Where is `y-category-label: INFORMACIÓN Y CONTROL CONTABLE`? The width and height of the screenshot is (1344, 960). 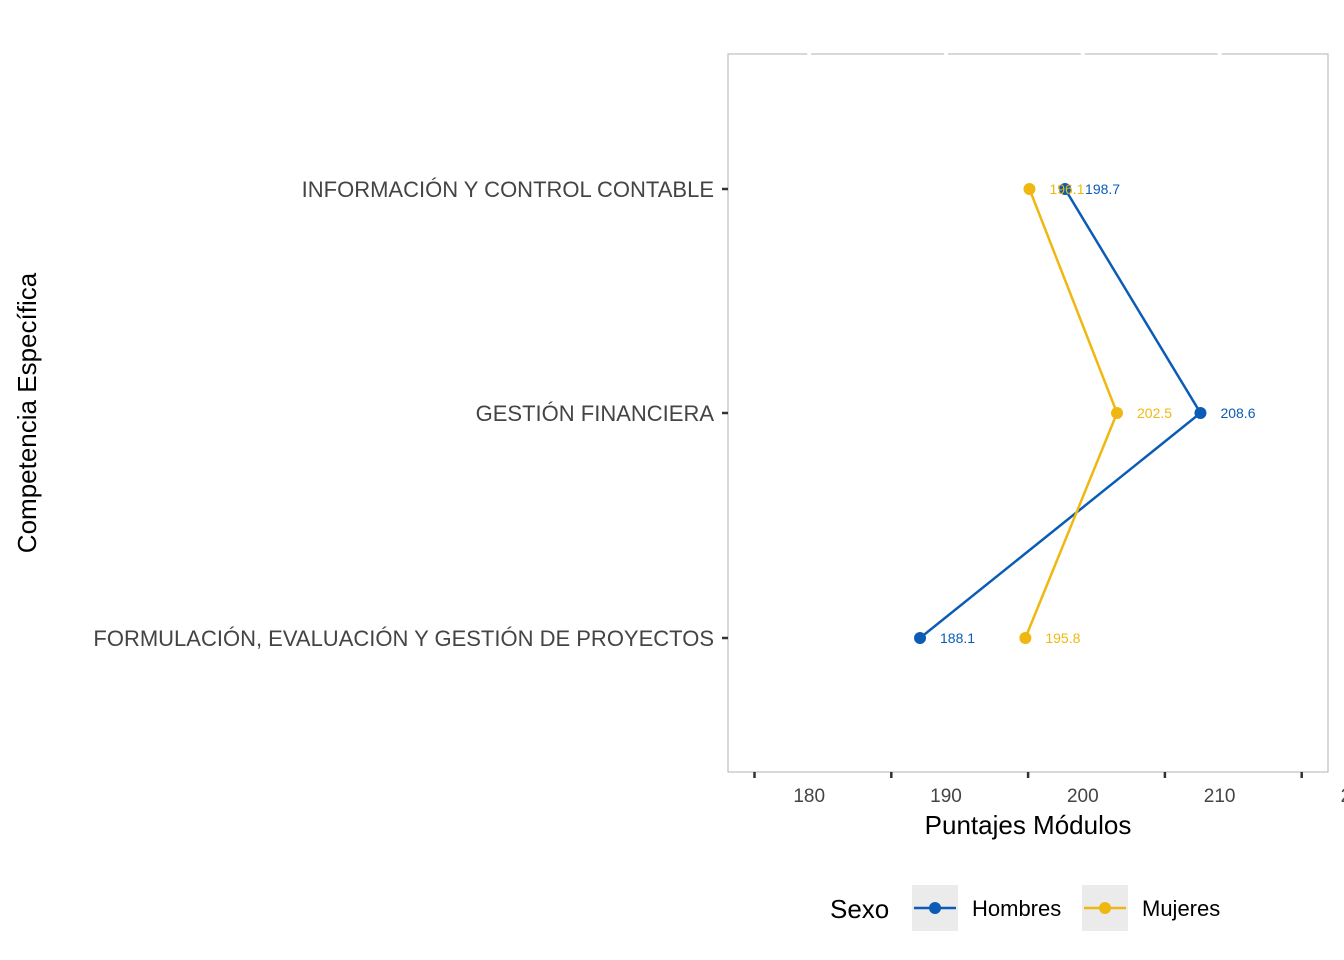
y-category-label: INFORMACIÓN Y CONTROL CONTABLE is located at coordinates (508, 189).